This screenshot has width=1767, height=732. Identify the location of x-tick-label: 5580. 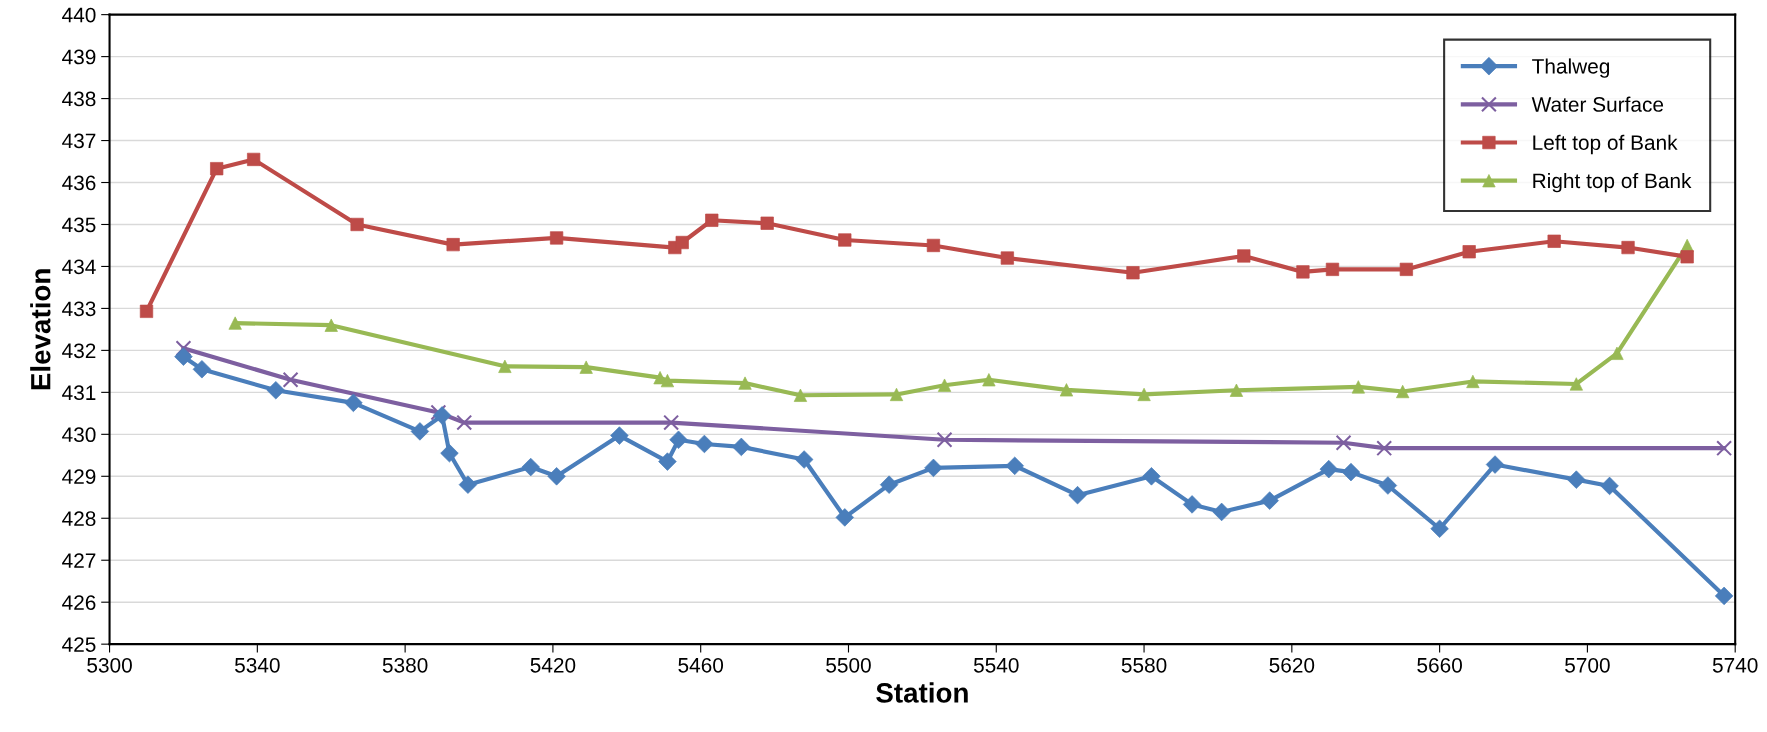
(1144, 665).